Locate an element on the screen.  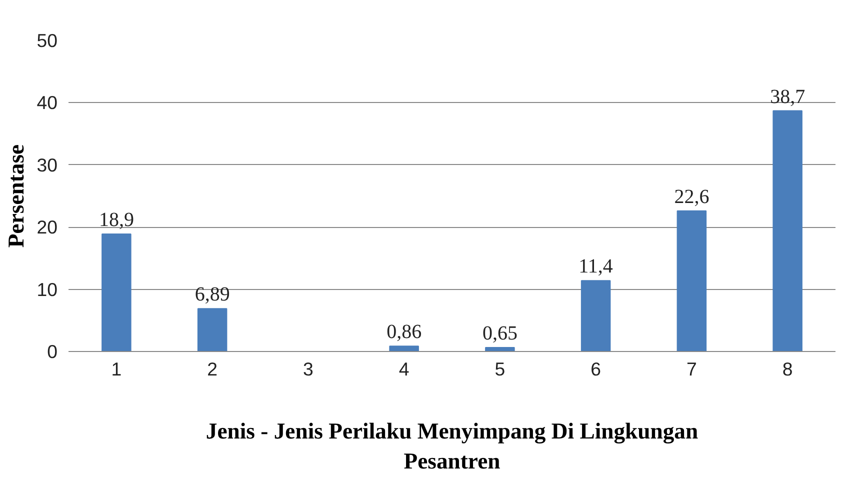
x-tick-label: 8 is located at coordinates (787, 369).